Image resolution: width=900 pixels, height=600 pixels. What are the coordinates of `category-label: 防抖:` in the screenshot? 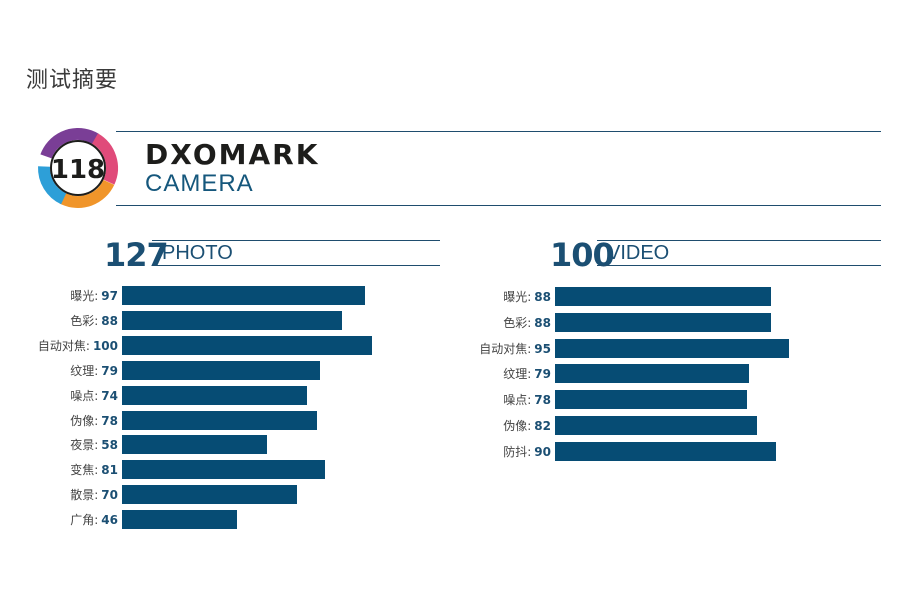 It's located at (517, 451).